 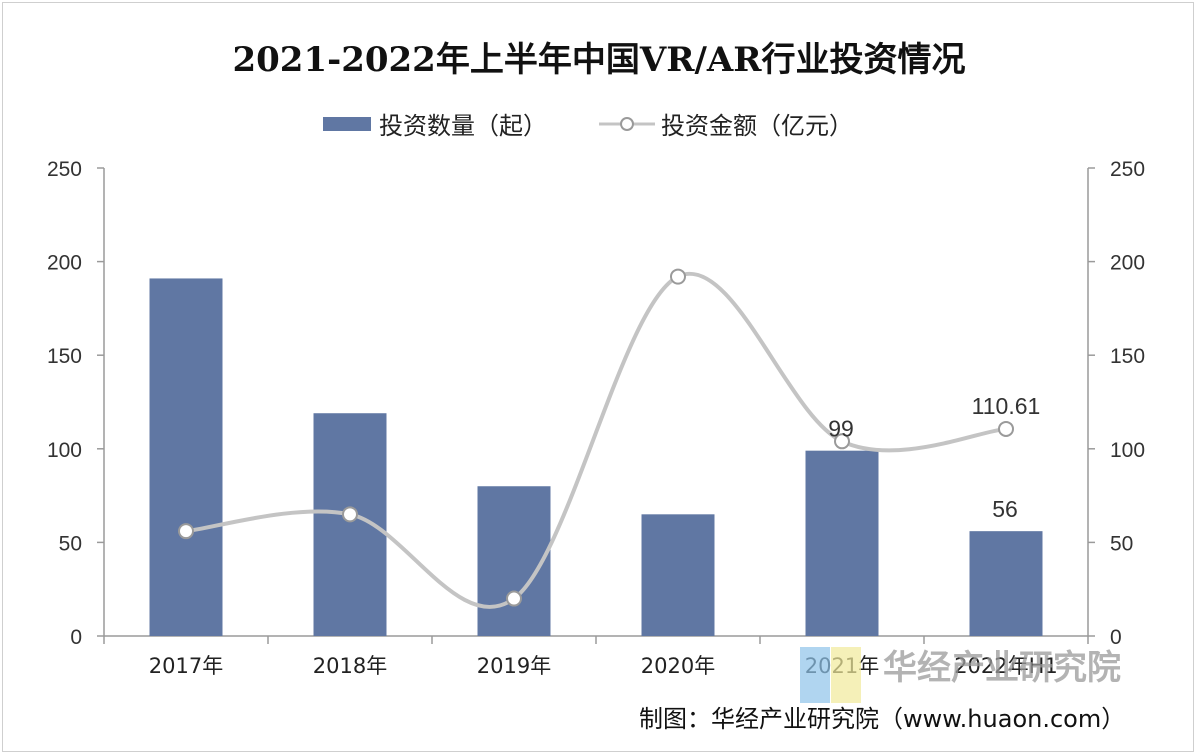 What do you see at coordinates (1127, 169) in the screenshot?
I see `y-right-tick-label: 250` at bounding box center [1127, 169].